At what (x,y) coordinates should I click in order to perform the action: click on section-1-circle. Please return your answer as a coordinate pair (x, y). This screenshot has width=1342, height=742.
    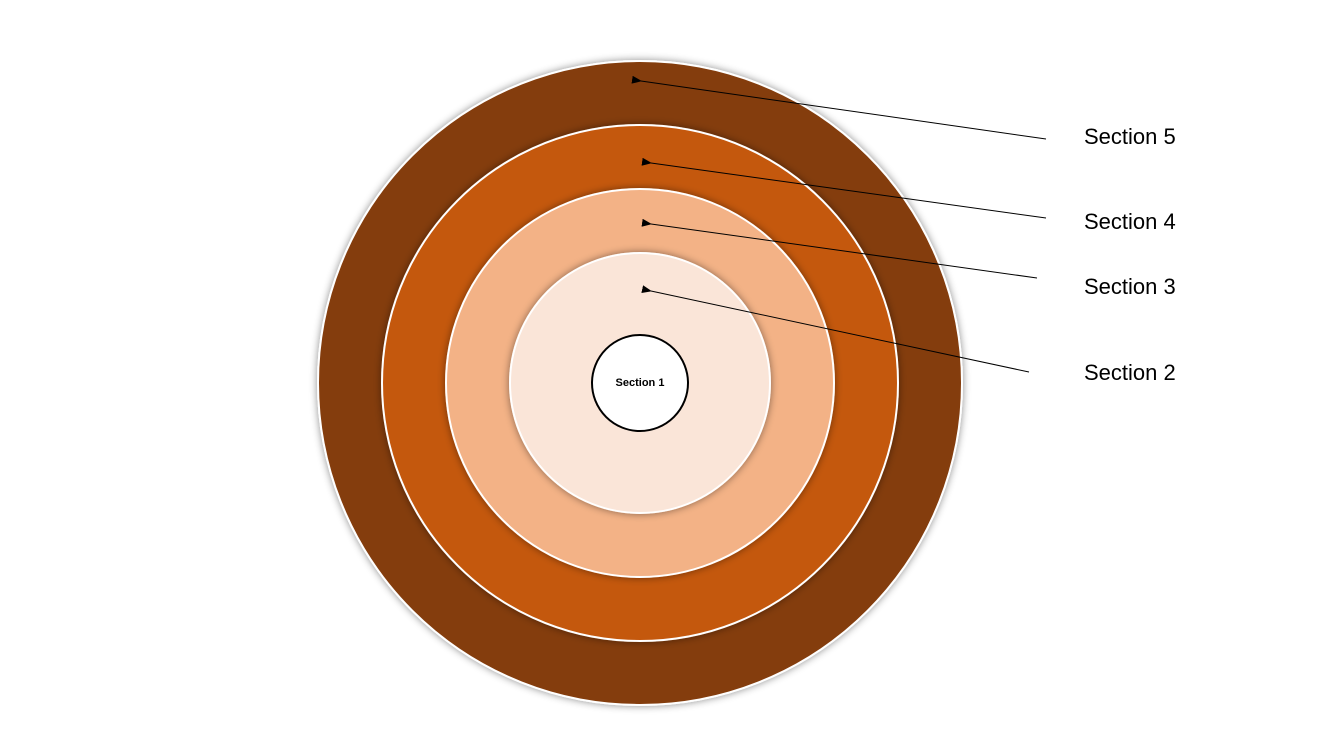
    Looking at the image, I should click on (640, 383).